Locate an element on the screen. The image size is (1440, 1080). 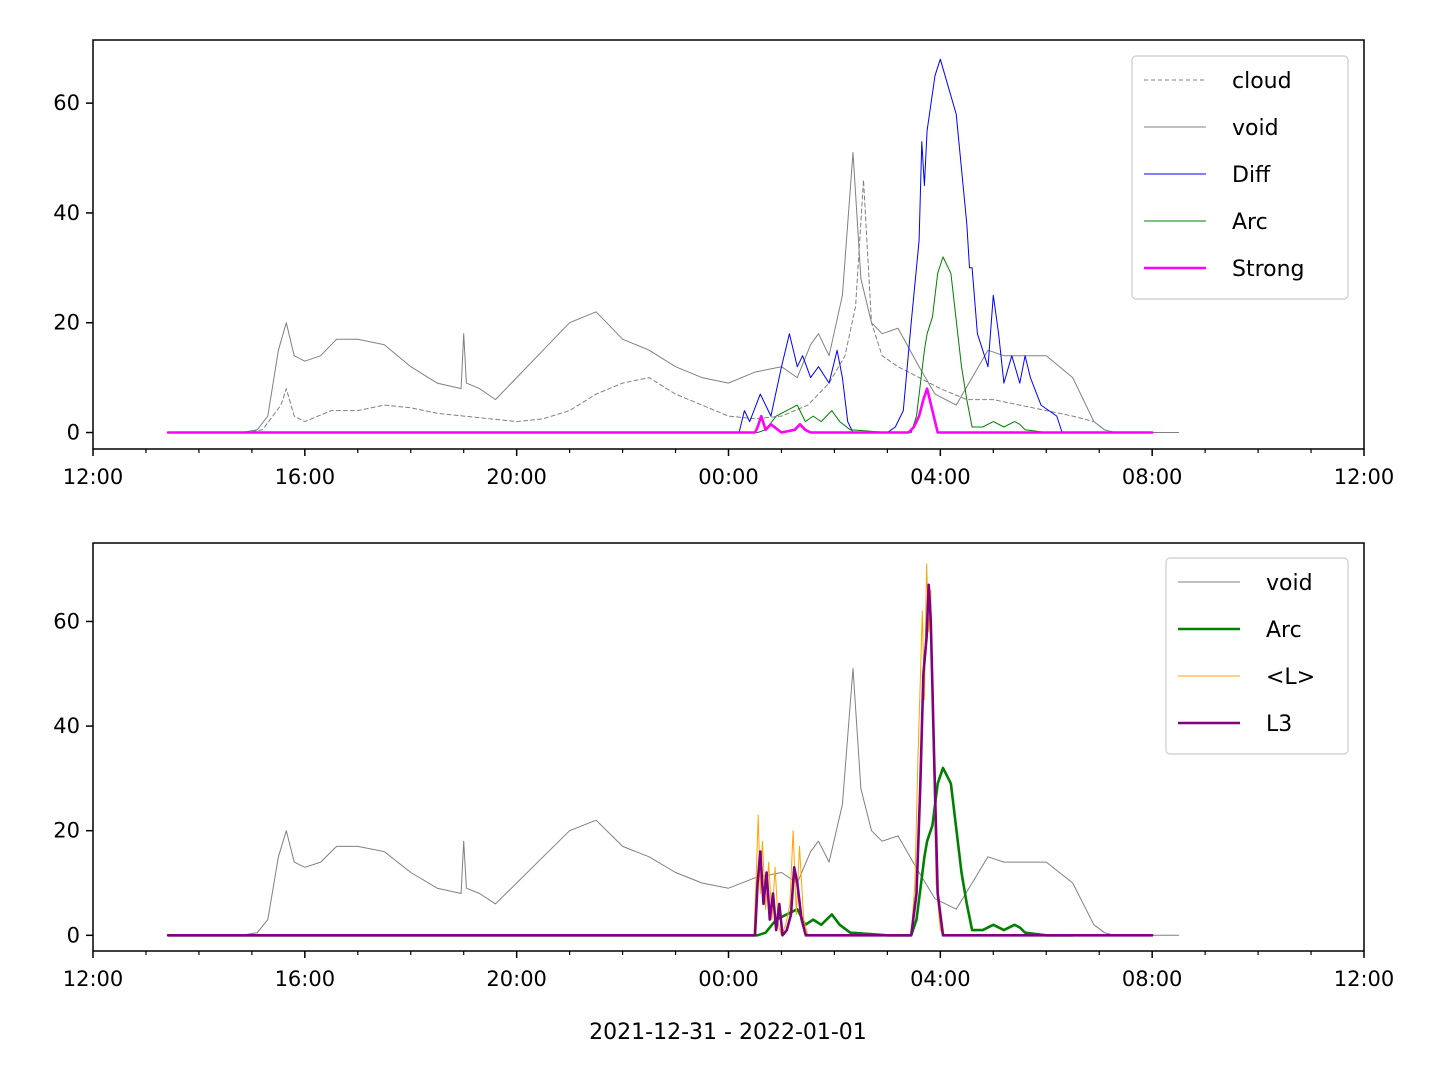
legend-label: <L> is located at coordinates (1290, 677).